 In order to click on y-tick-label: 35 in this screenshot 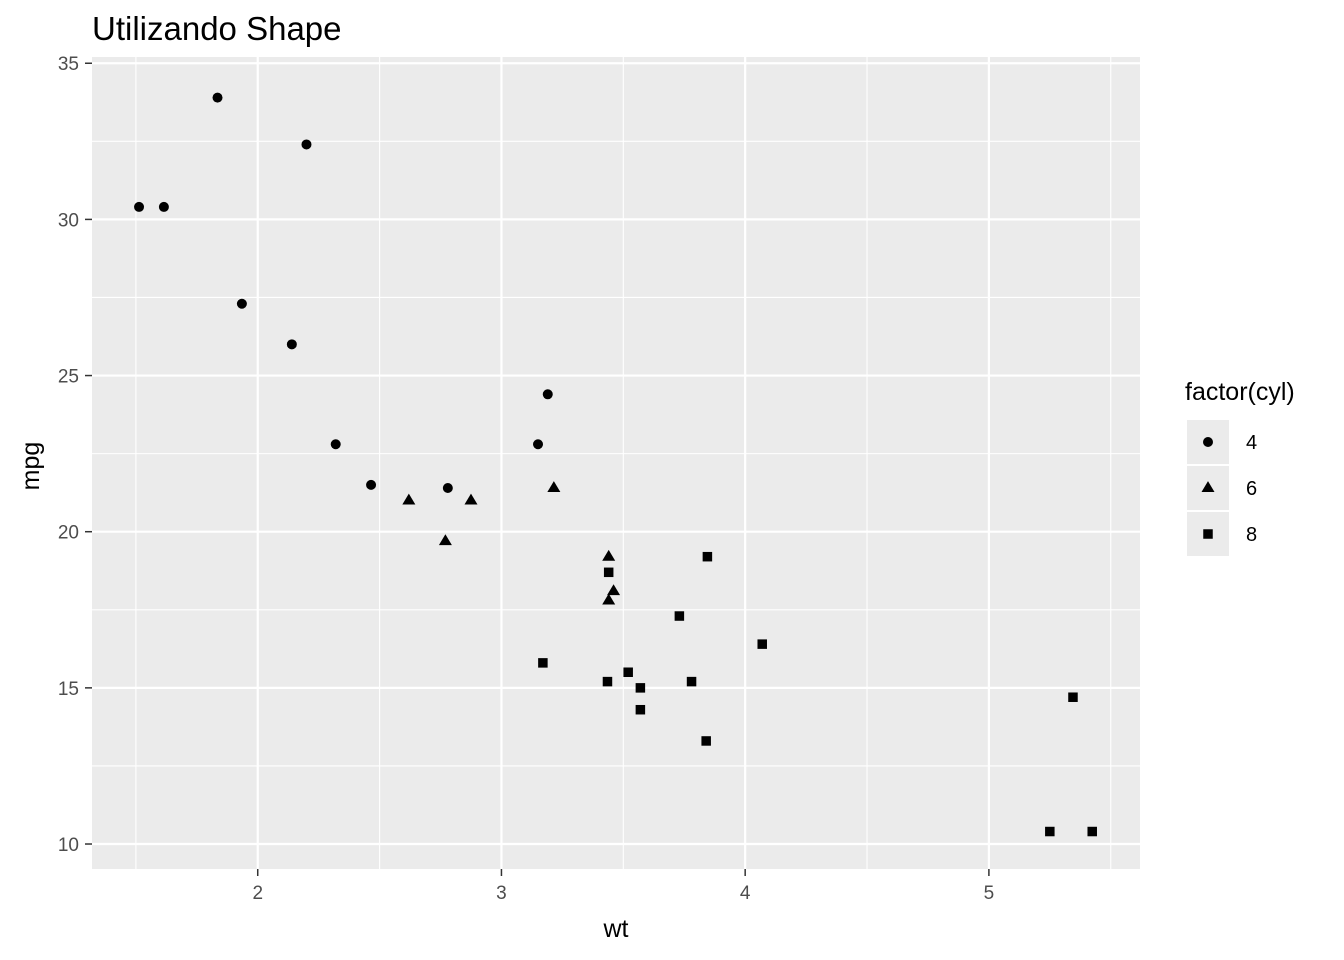, I will do `click(68, 64)`.